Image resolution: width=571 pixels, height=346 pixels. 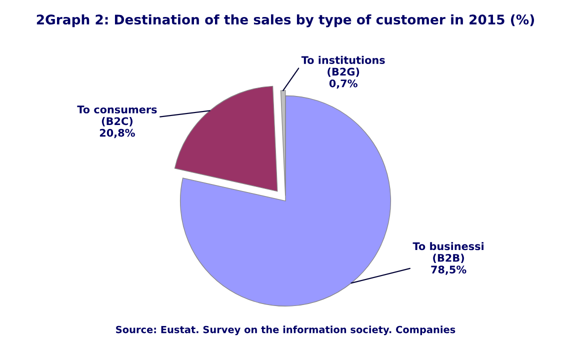 What do you see at coordinates (448, 253) in the screenshot?
I see `slice-label: To businessi (B2B)` at bounding box center [448, 253].